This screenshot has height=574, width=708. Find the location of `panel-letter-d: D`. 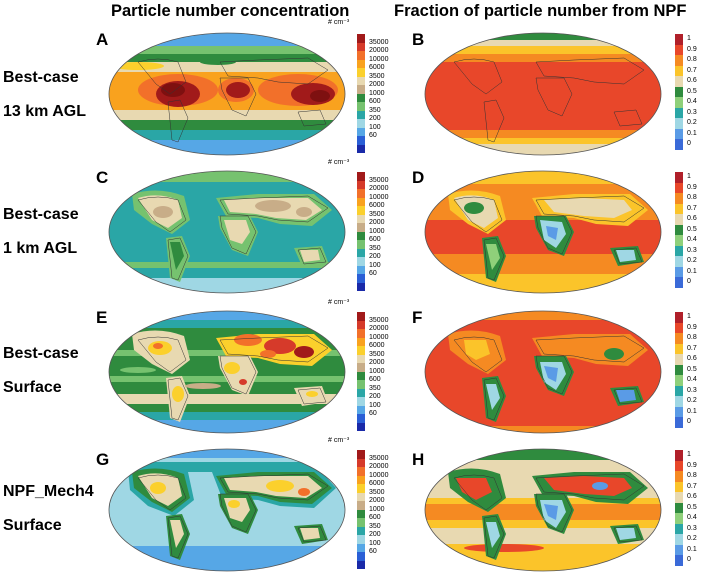

panel-letter-d: D is located at coordinates (418, 177).